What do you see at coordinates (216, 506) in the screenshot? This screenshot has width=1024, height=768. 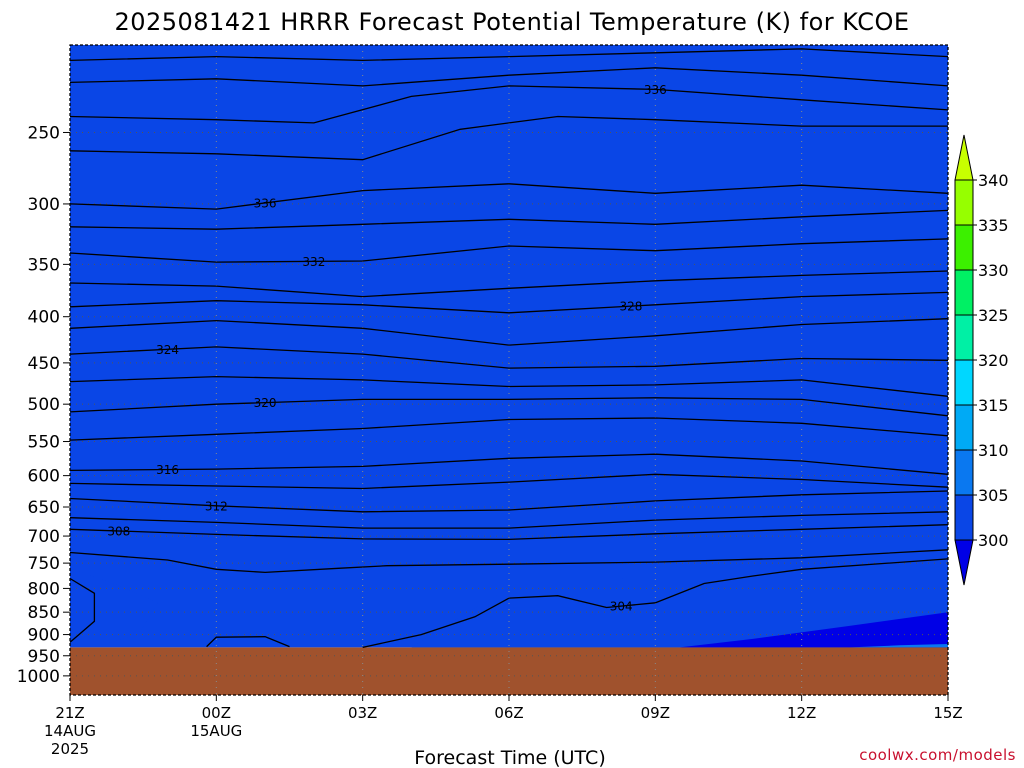 I see `contour-label-6: 312` at bounding box center [216, 506].